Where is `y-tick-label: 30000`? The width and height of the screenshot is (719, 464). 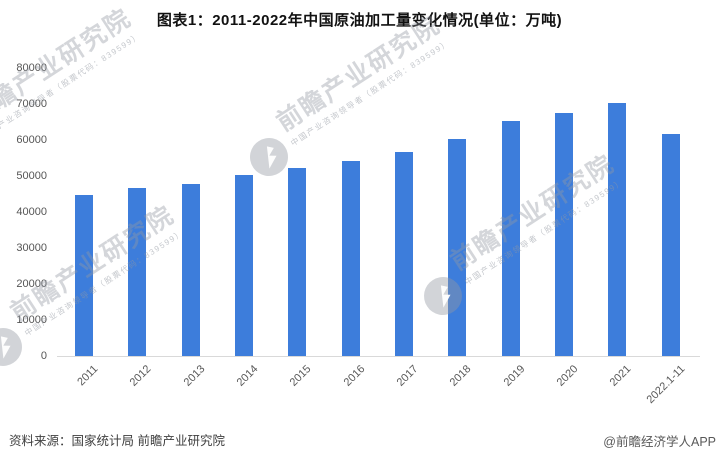
y-tick-label: 30000 is located at coordinates (31, 248).